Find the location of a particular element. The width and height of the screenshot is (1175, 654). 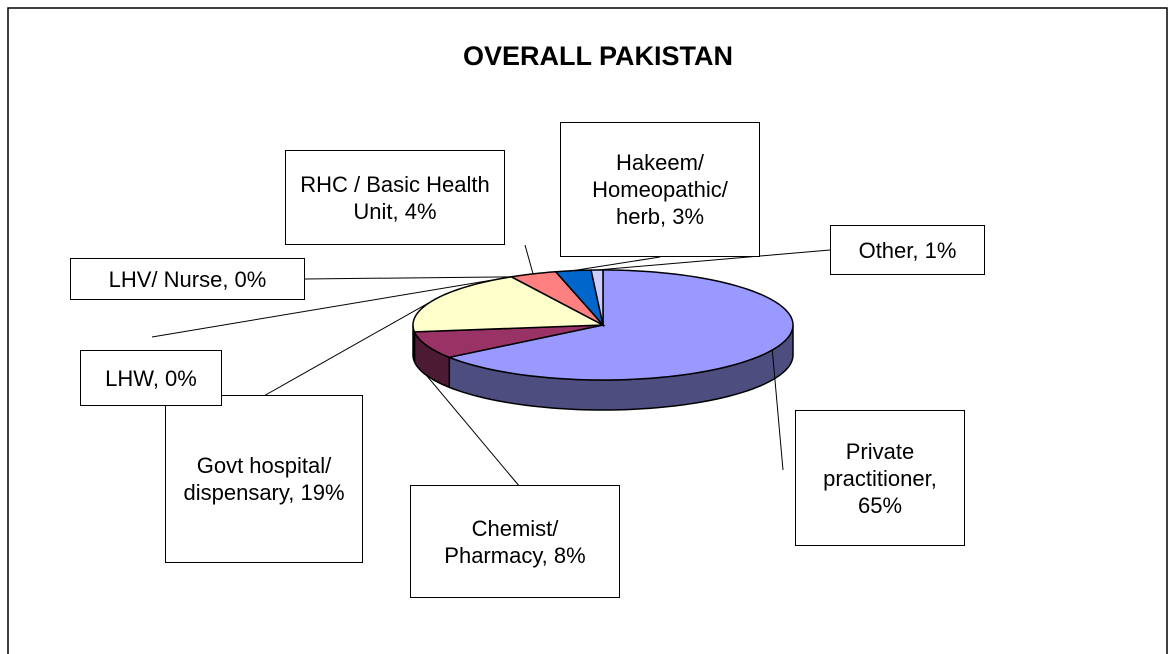

data-label: LHW, 0% is located at coordinates (151, 378).